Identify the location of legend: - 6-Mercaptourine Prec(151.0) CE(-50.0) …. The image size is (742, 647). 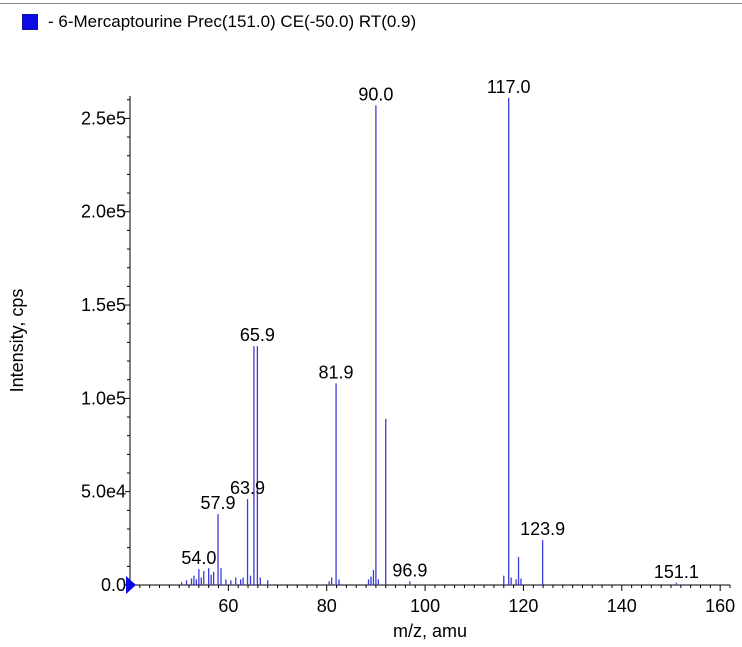
(219, 22).